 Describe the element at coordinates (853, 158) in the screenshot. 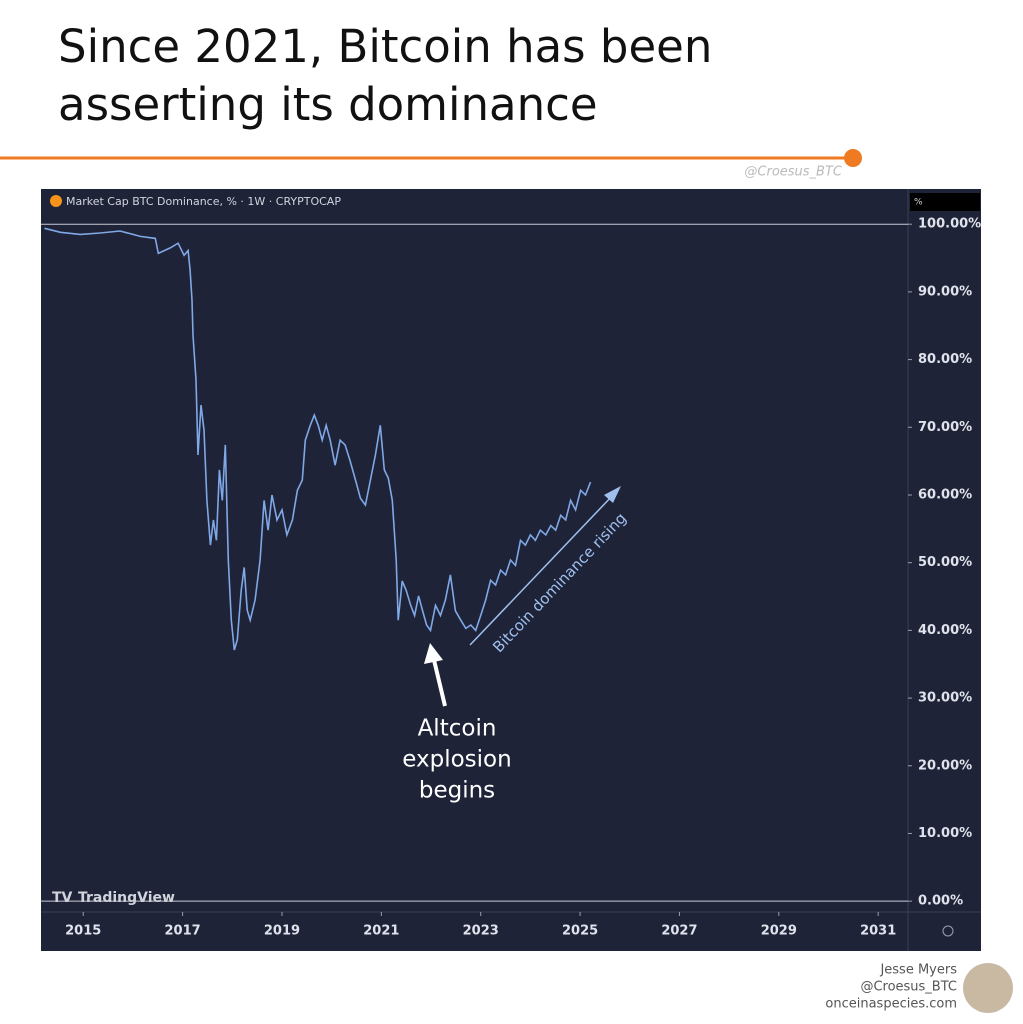

I see `rule-dot` at that location.